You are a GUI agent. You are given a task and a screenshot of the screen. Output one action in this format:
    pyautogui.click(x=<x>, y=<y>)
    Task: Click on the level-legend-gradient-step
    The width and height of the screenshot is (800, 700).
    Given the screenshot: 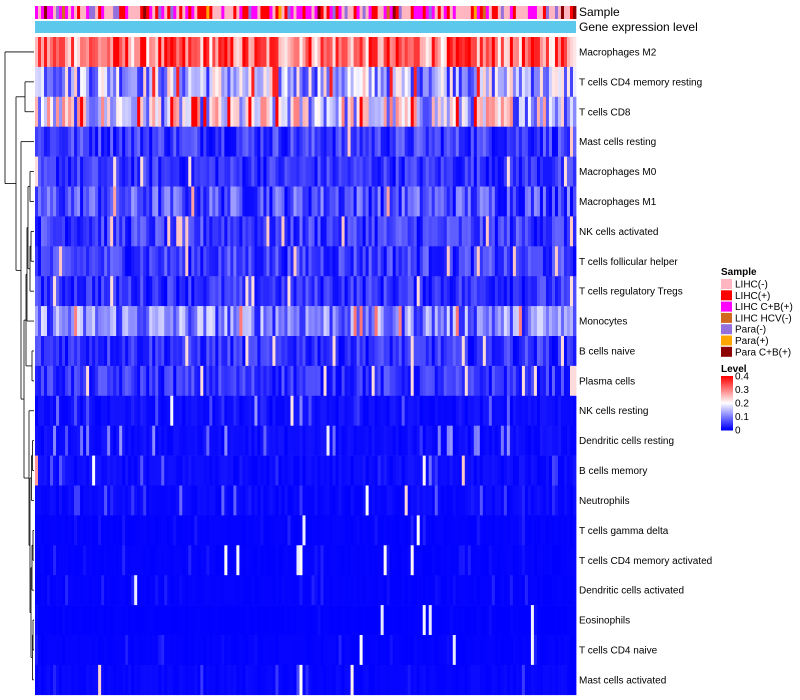 What is the action you would take?
    pyautogui.click(x=727, y=404)
    